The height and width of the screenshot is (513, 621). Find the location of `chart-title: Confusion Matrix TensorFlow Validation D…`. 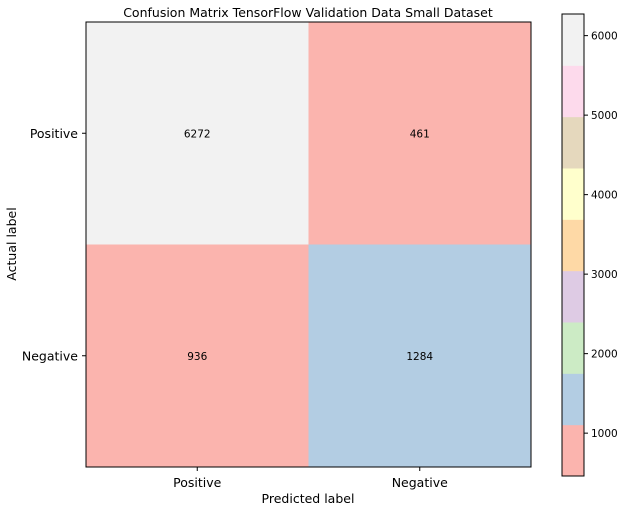

chart-title: Confusion Matrix TensorFlow Validation D… is located at coordinates (308, 12).